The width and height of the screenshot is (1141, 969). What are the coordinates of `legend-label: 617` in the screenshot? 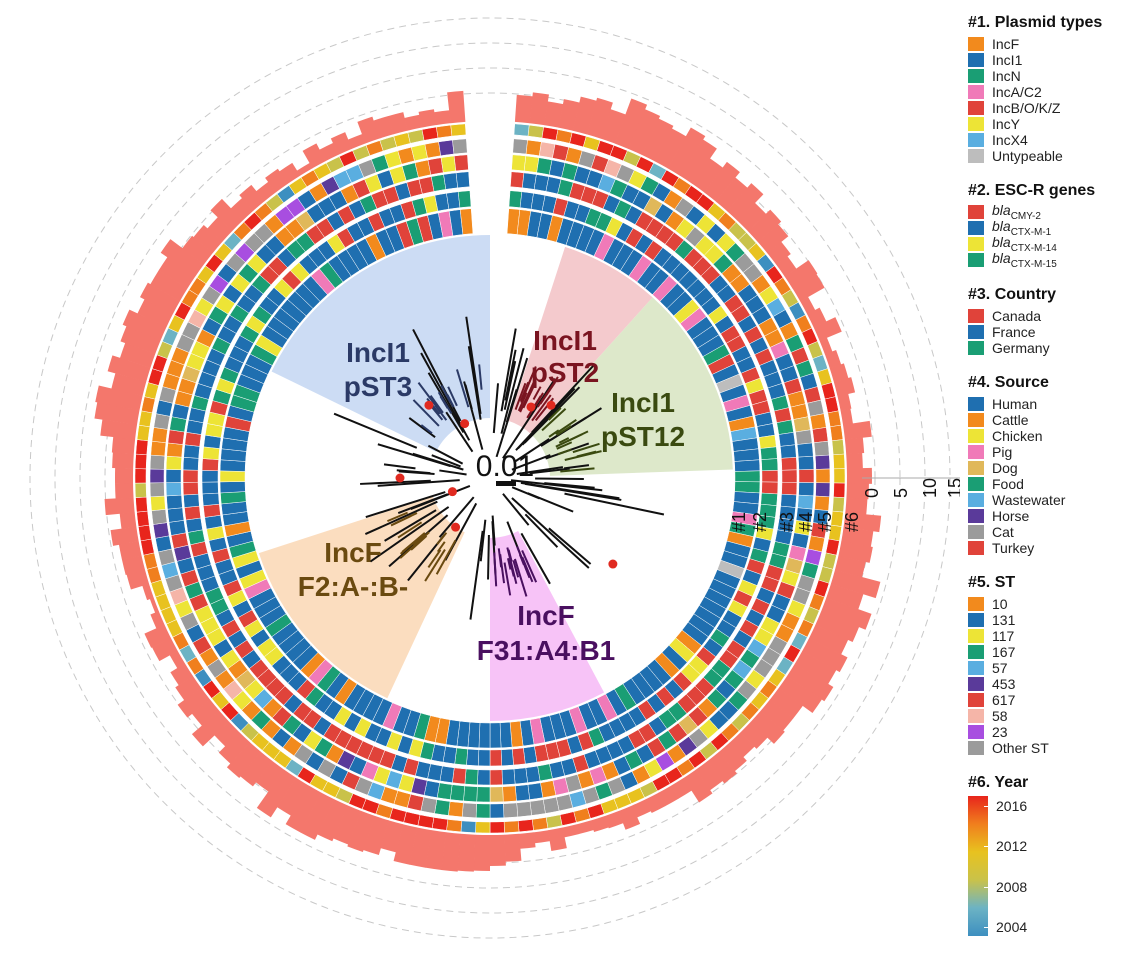 It's located at (1004, 700).